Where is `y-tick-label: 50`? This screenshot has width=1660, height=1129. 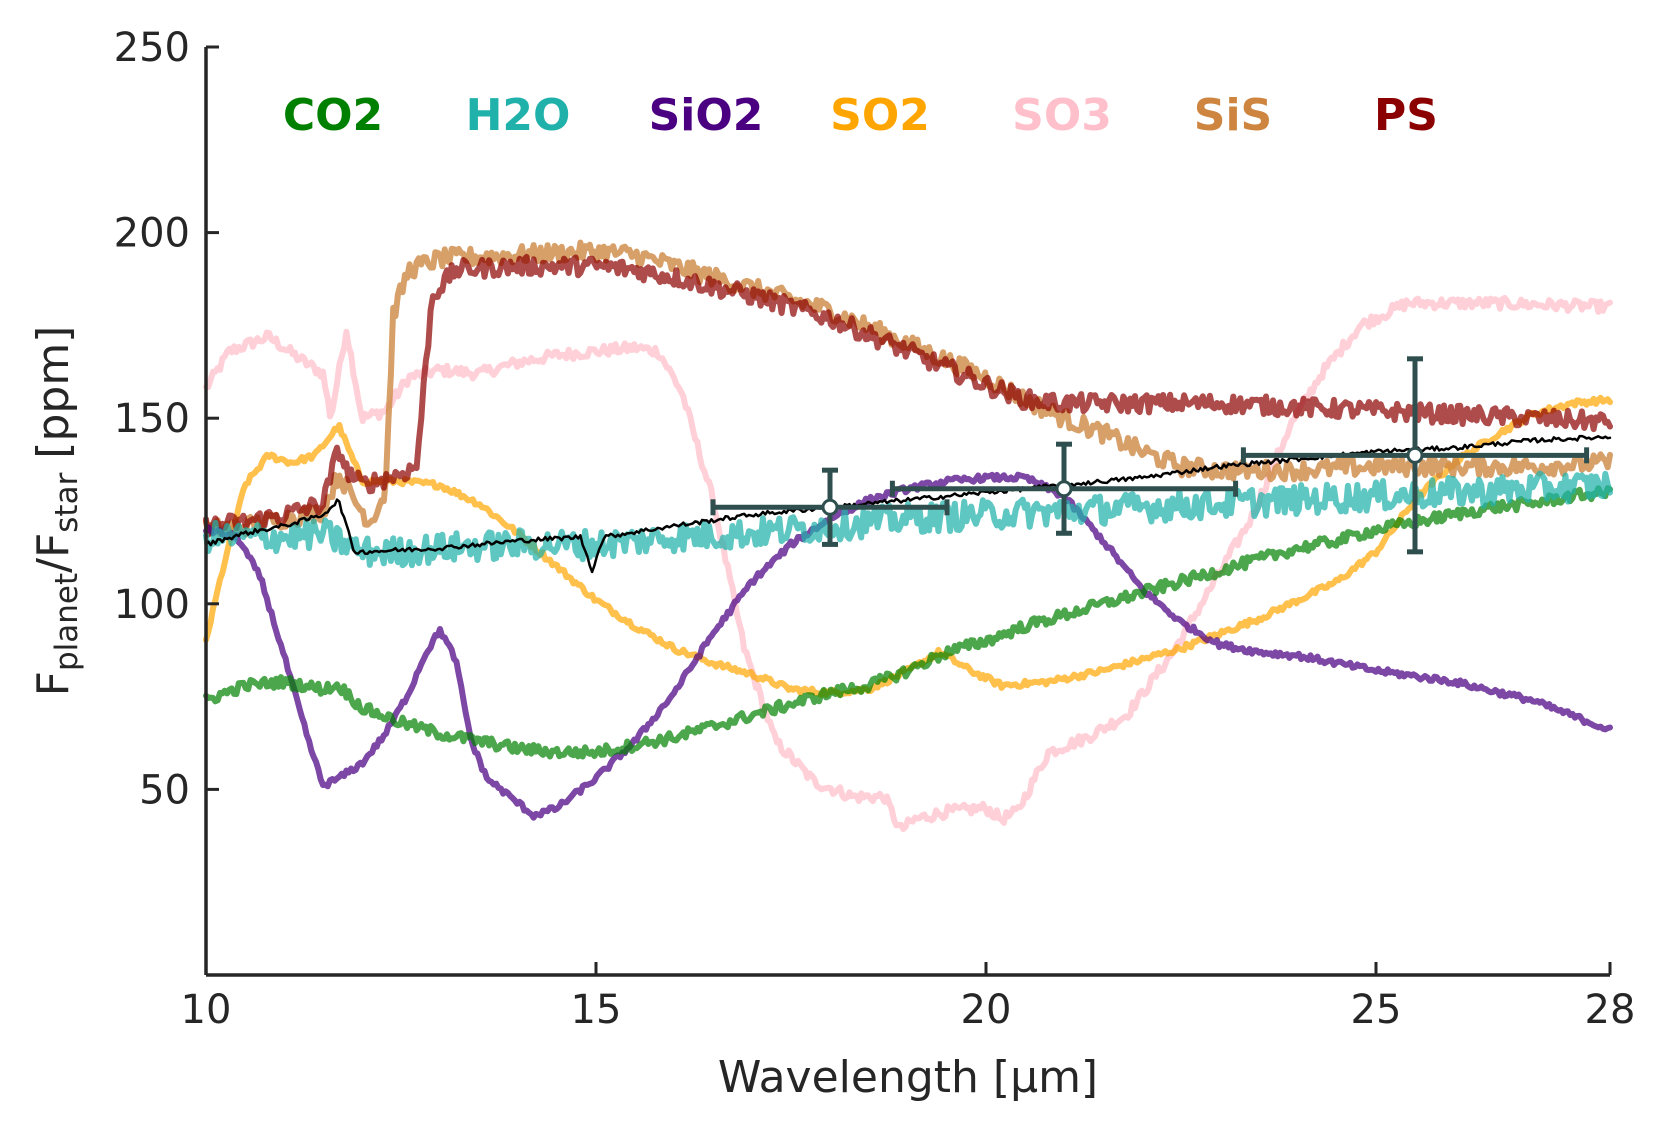 y-tick-label: 50 is located at coordinates (164, 790).